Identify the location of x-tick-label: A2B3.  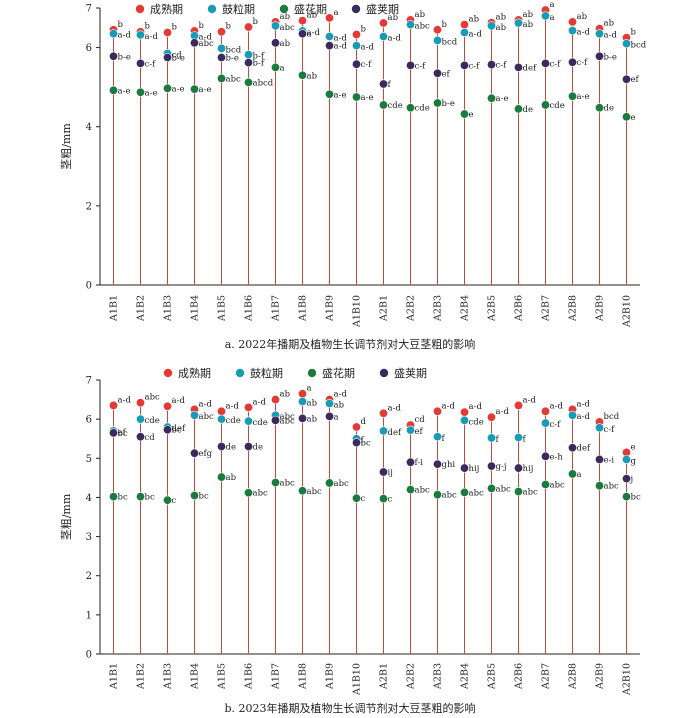
(438, 308).